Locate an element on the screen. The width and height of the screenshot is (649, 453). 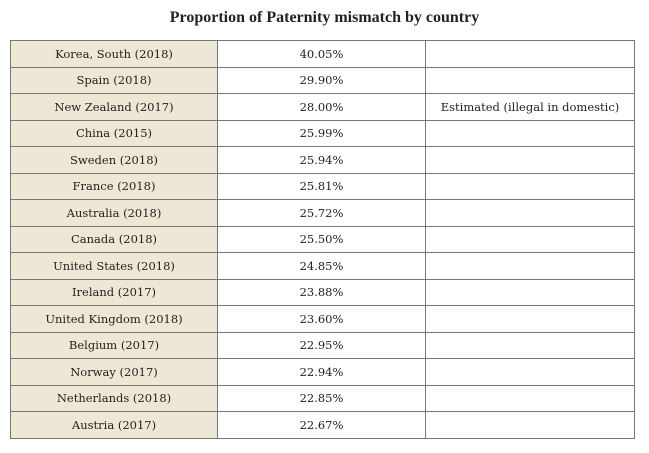
country-cell: Spain (2018) is located at coordinates (114, 80).